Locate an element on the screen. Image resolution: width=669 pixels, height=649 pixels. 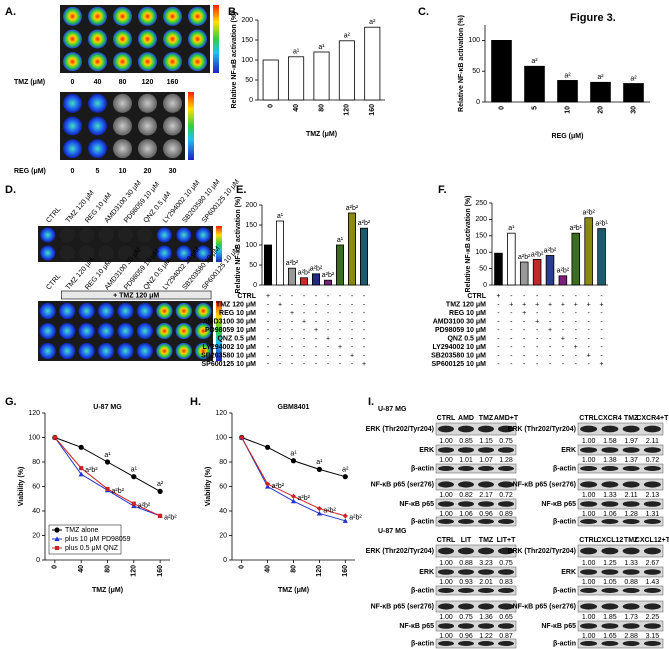
dose-label: 0 is located at coordinates (73, 171).